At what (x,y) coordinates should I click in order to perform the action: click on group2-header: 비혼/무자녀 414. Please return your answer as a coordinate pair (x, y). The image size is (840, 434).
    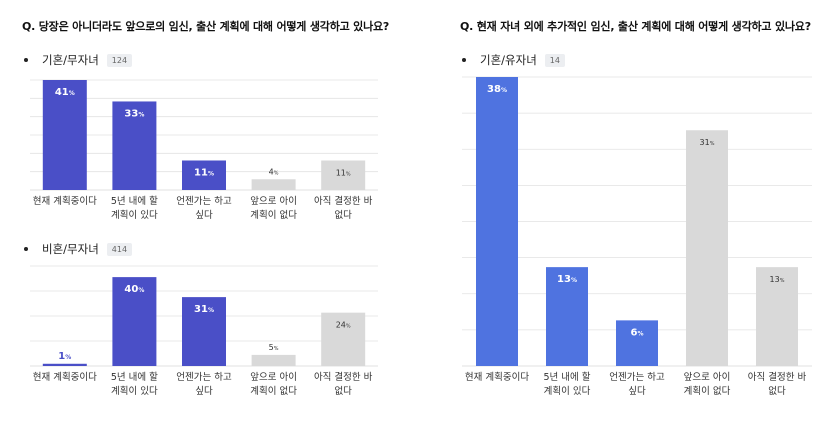
    Looking at the image, I should click on (78, 249).